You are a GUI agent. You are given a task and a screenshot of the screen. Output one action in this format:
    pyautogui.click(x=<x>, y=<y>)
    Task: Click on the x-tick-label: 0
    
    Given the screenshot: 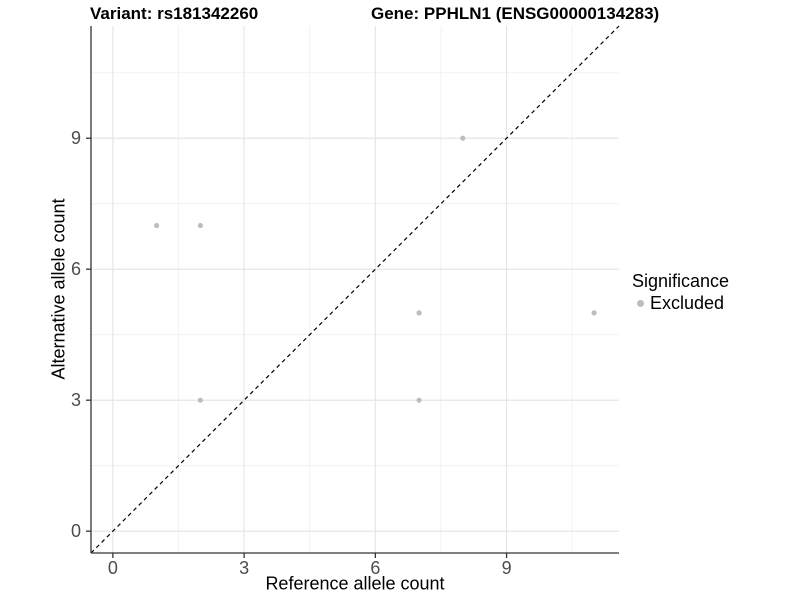 What is the action you would take?
    pyautogui.click(x=113, y=568)
    